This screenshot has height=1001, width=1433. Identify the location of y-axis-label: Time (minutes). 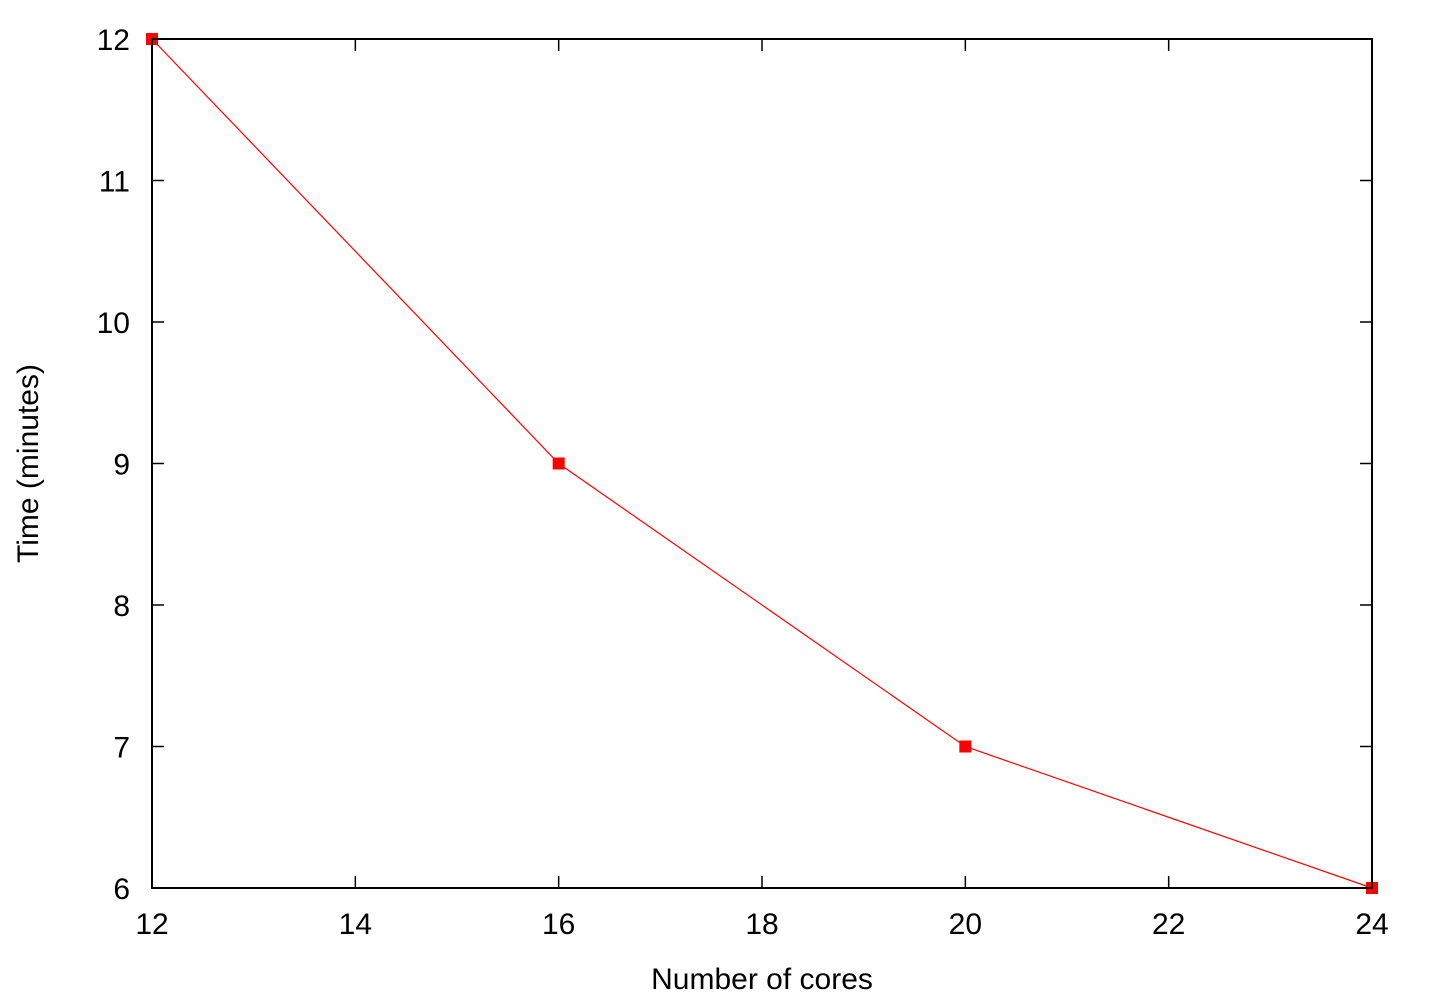
(28, 463).